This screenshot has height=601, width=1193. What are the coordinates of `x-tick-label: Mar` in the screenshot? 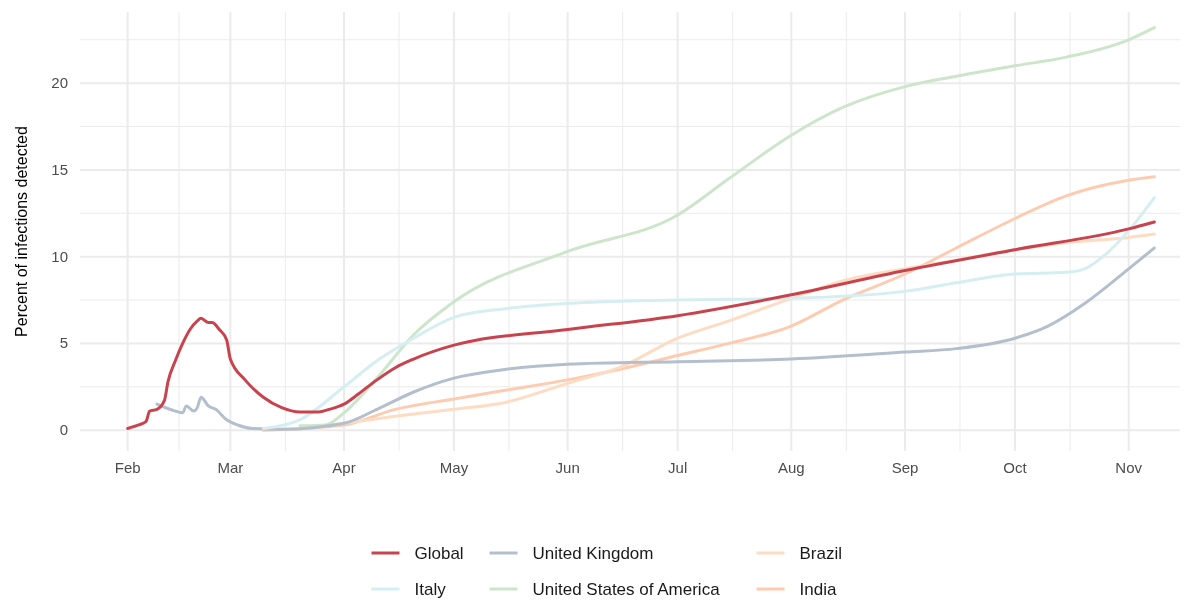 It's located at (230, 467).